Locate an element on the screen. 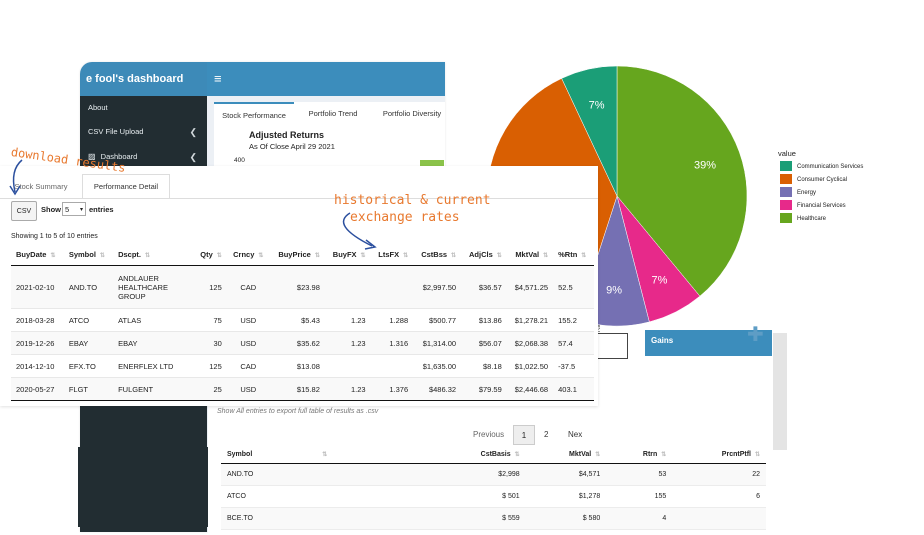 This screenshot has width=924, height=535. legend-label: Energy is located at coordinates (807, 193).